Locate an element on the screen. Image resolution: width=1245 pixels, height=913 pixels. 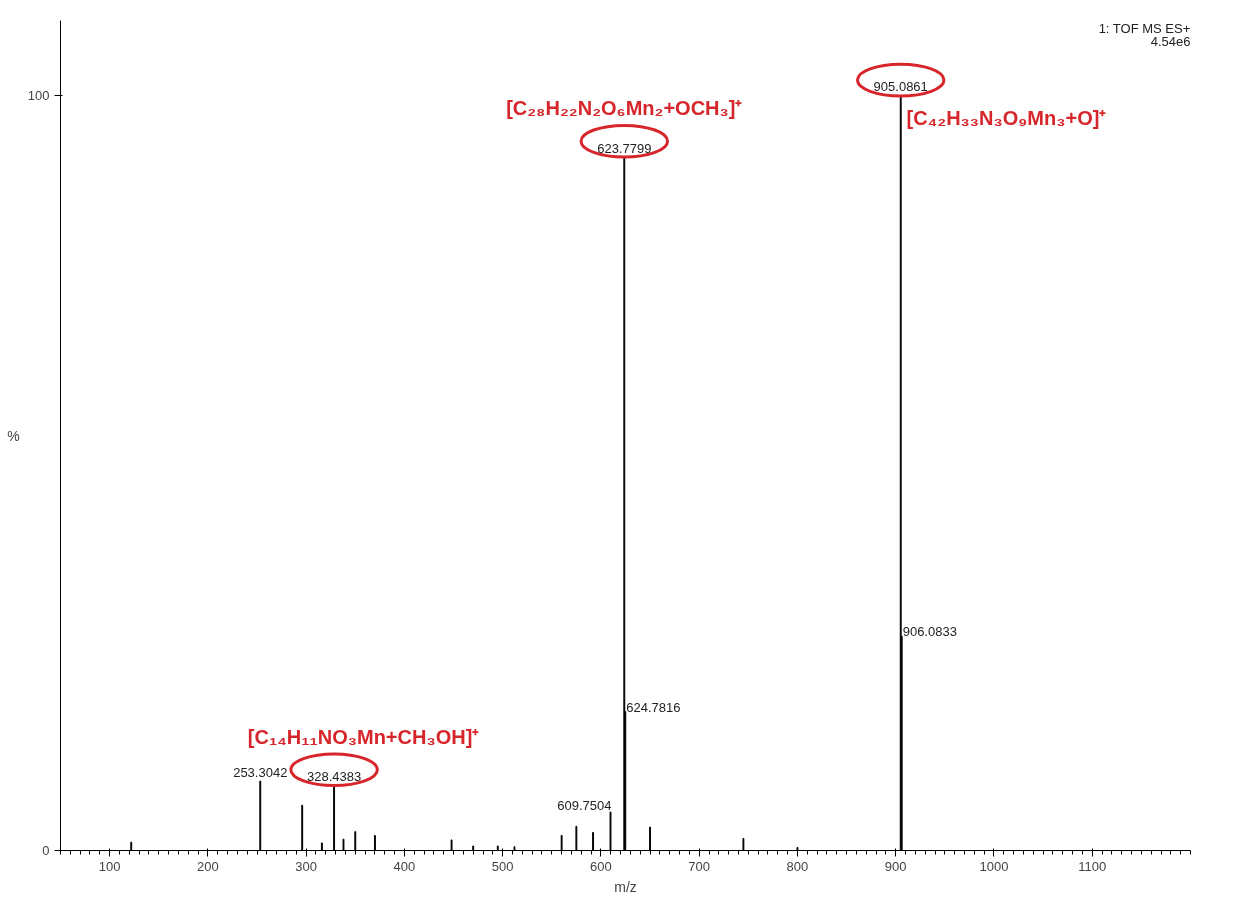
x-tick-label: 500 is located at coordinates (502, 866).